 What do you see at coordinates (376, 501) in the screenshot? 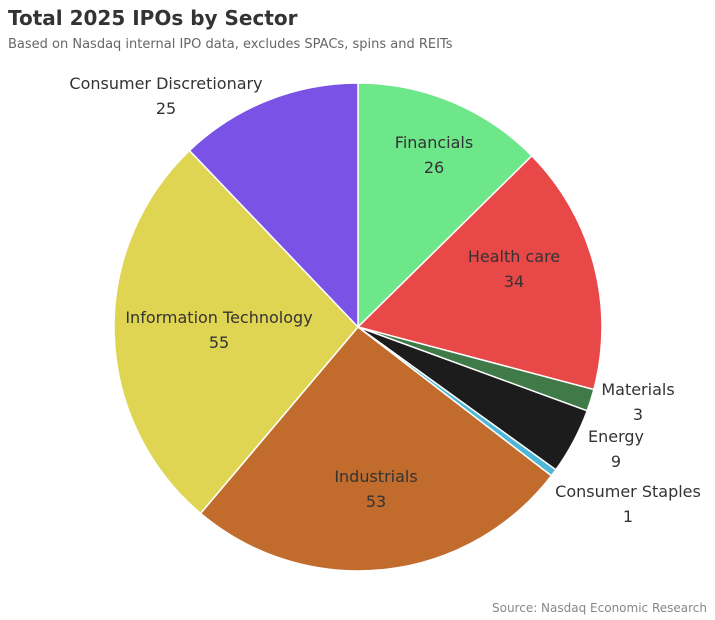
I see `slice-value-industrials: 53` at bounding box center [376, 501].